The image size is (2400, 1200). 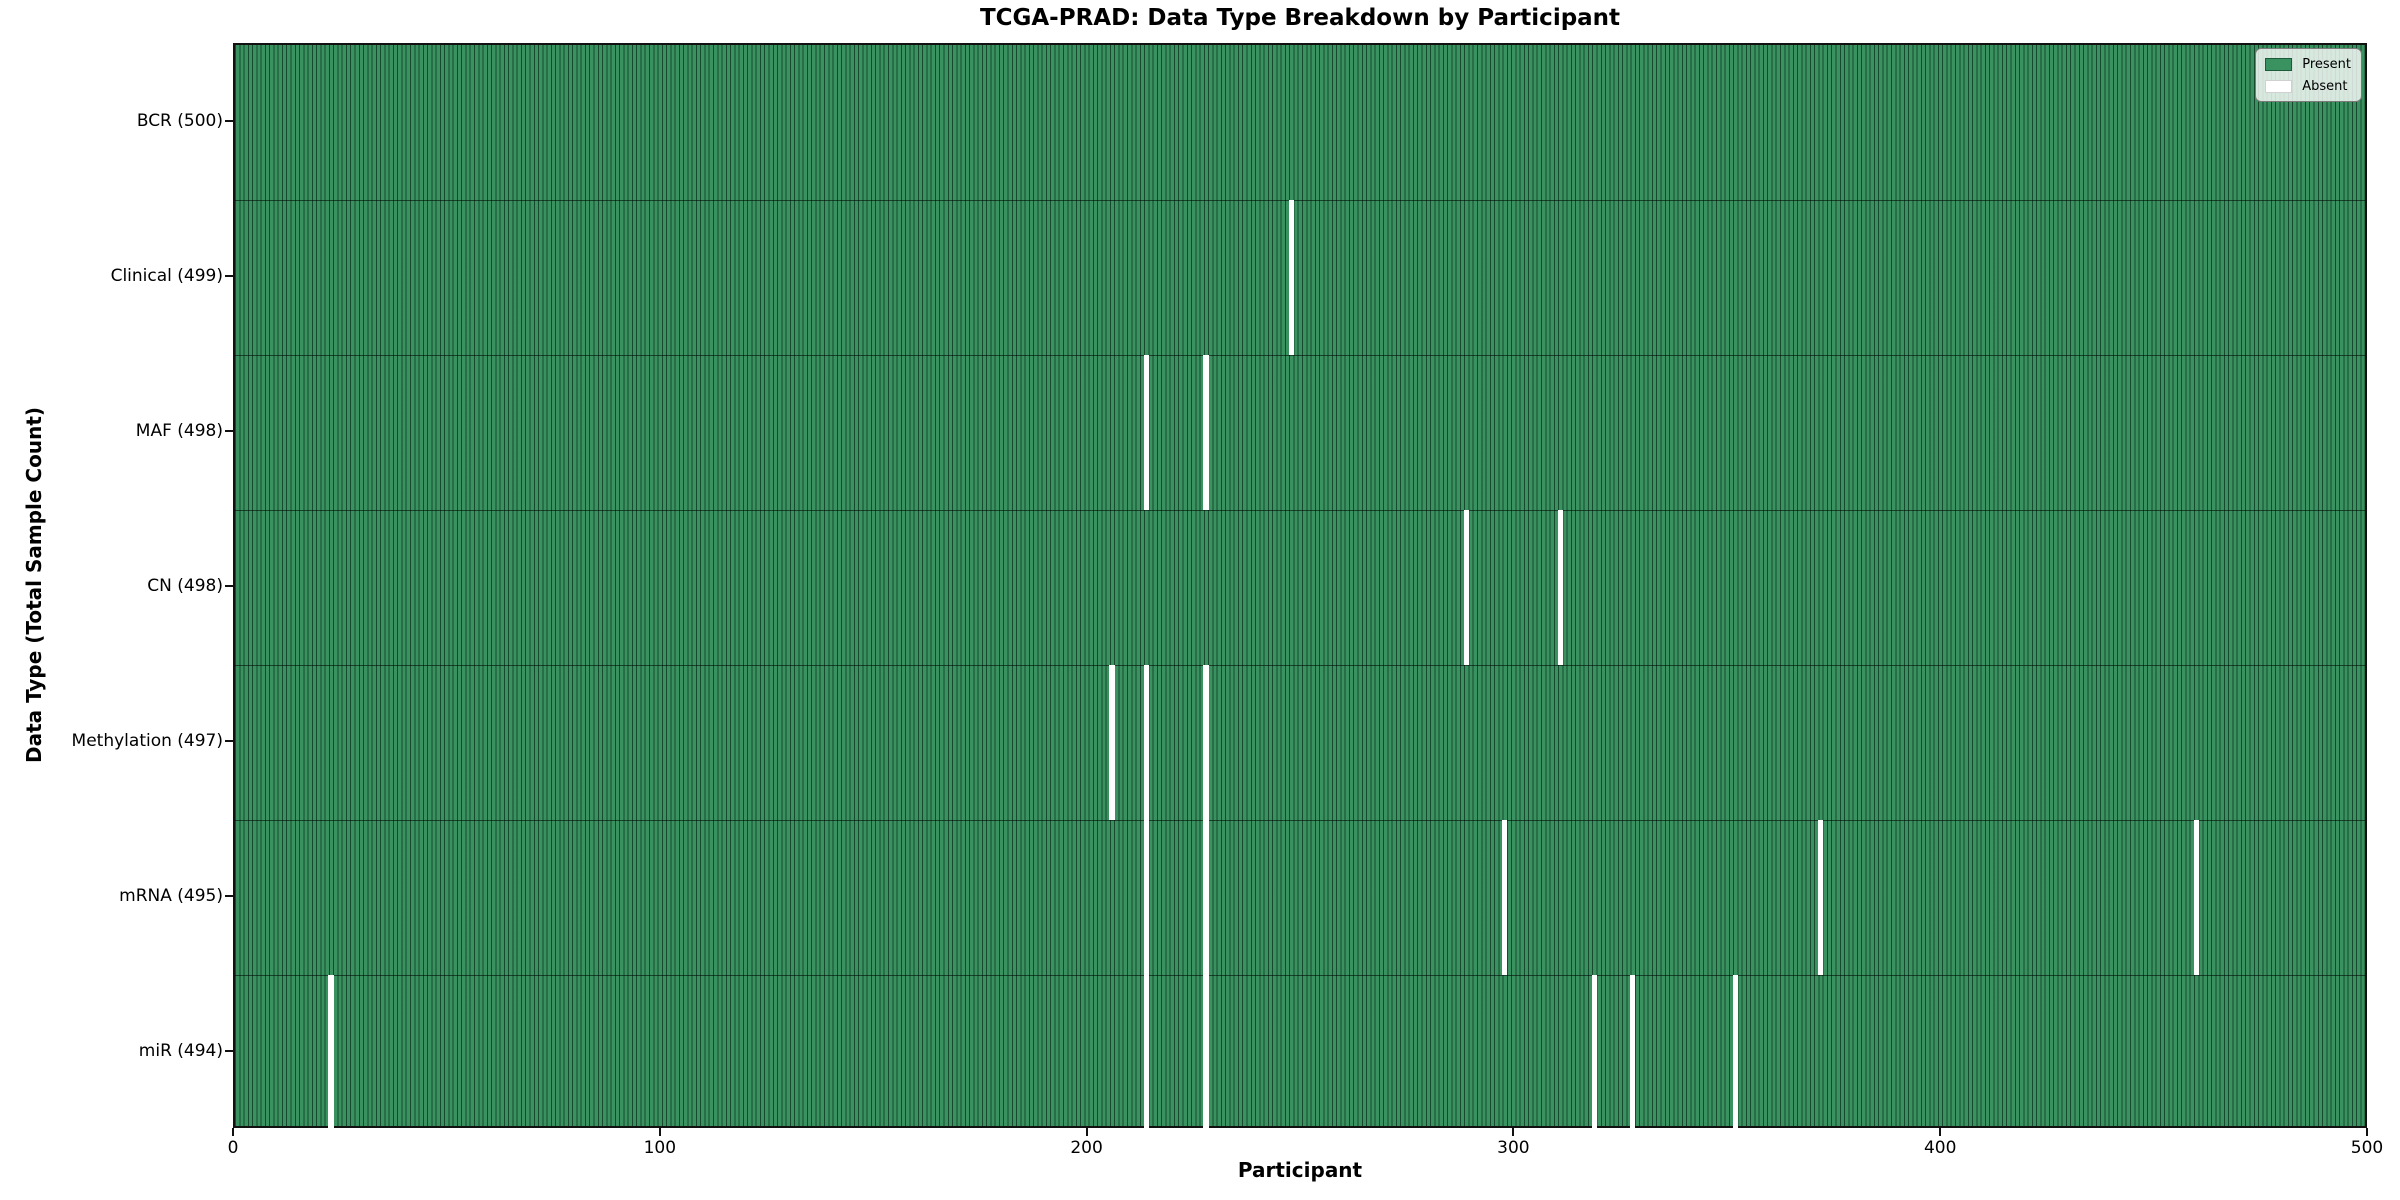 I want to click on legend-label-present: Present, so click(x=2326, y=64).